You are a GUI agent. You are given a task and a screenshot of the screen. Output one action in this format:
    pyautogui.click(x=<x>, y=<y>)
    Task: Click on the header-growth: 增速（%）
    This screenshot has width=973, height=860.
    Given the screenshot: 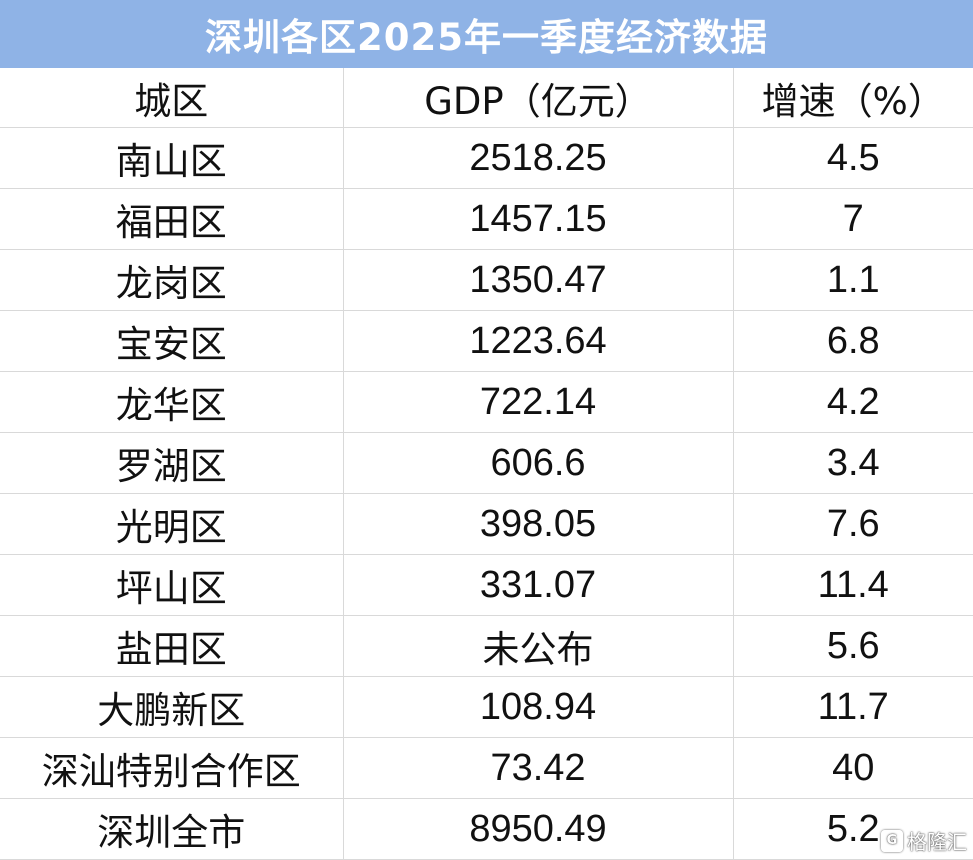 What is the action you would take?
    pyautogui.click(x=853, y=98)
    